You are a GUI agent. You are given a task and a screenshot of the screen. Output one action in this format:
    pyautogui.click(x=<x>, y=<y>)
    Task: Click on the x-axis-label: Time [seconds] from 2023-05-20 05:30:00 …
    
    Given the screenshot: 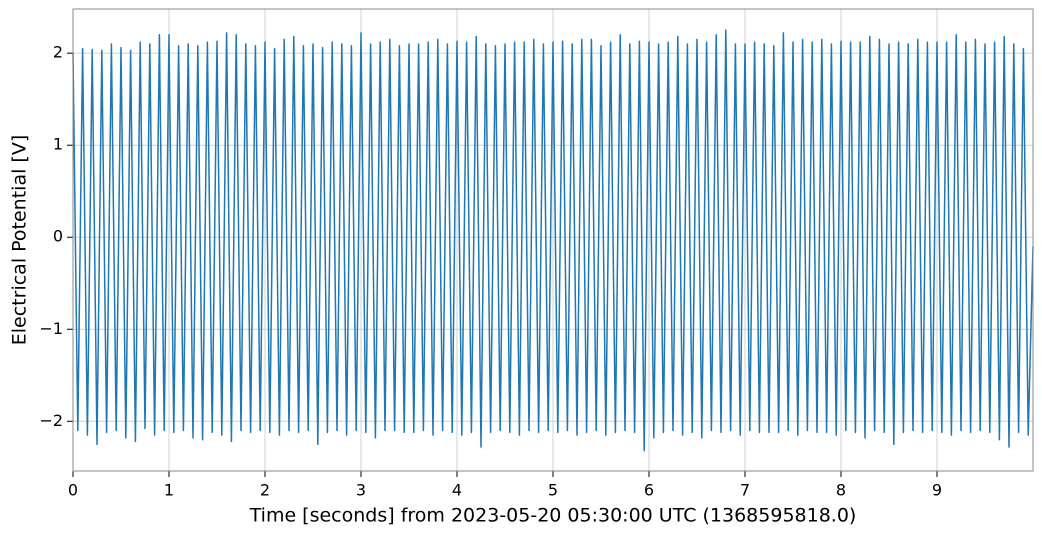 What is the action you would take?
    pyautogui.click(x=553, y=516)
    